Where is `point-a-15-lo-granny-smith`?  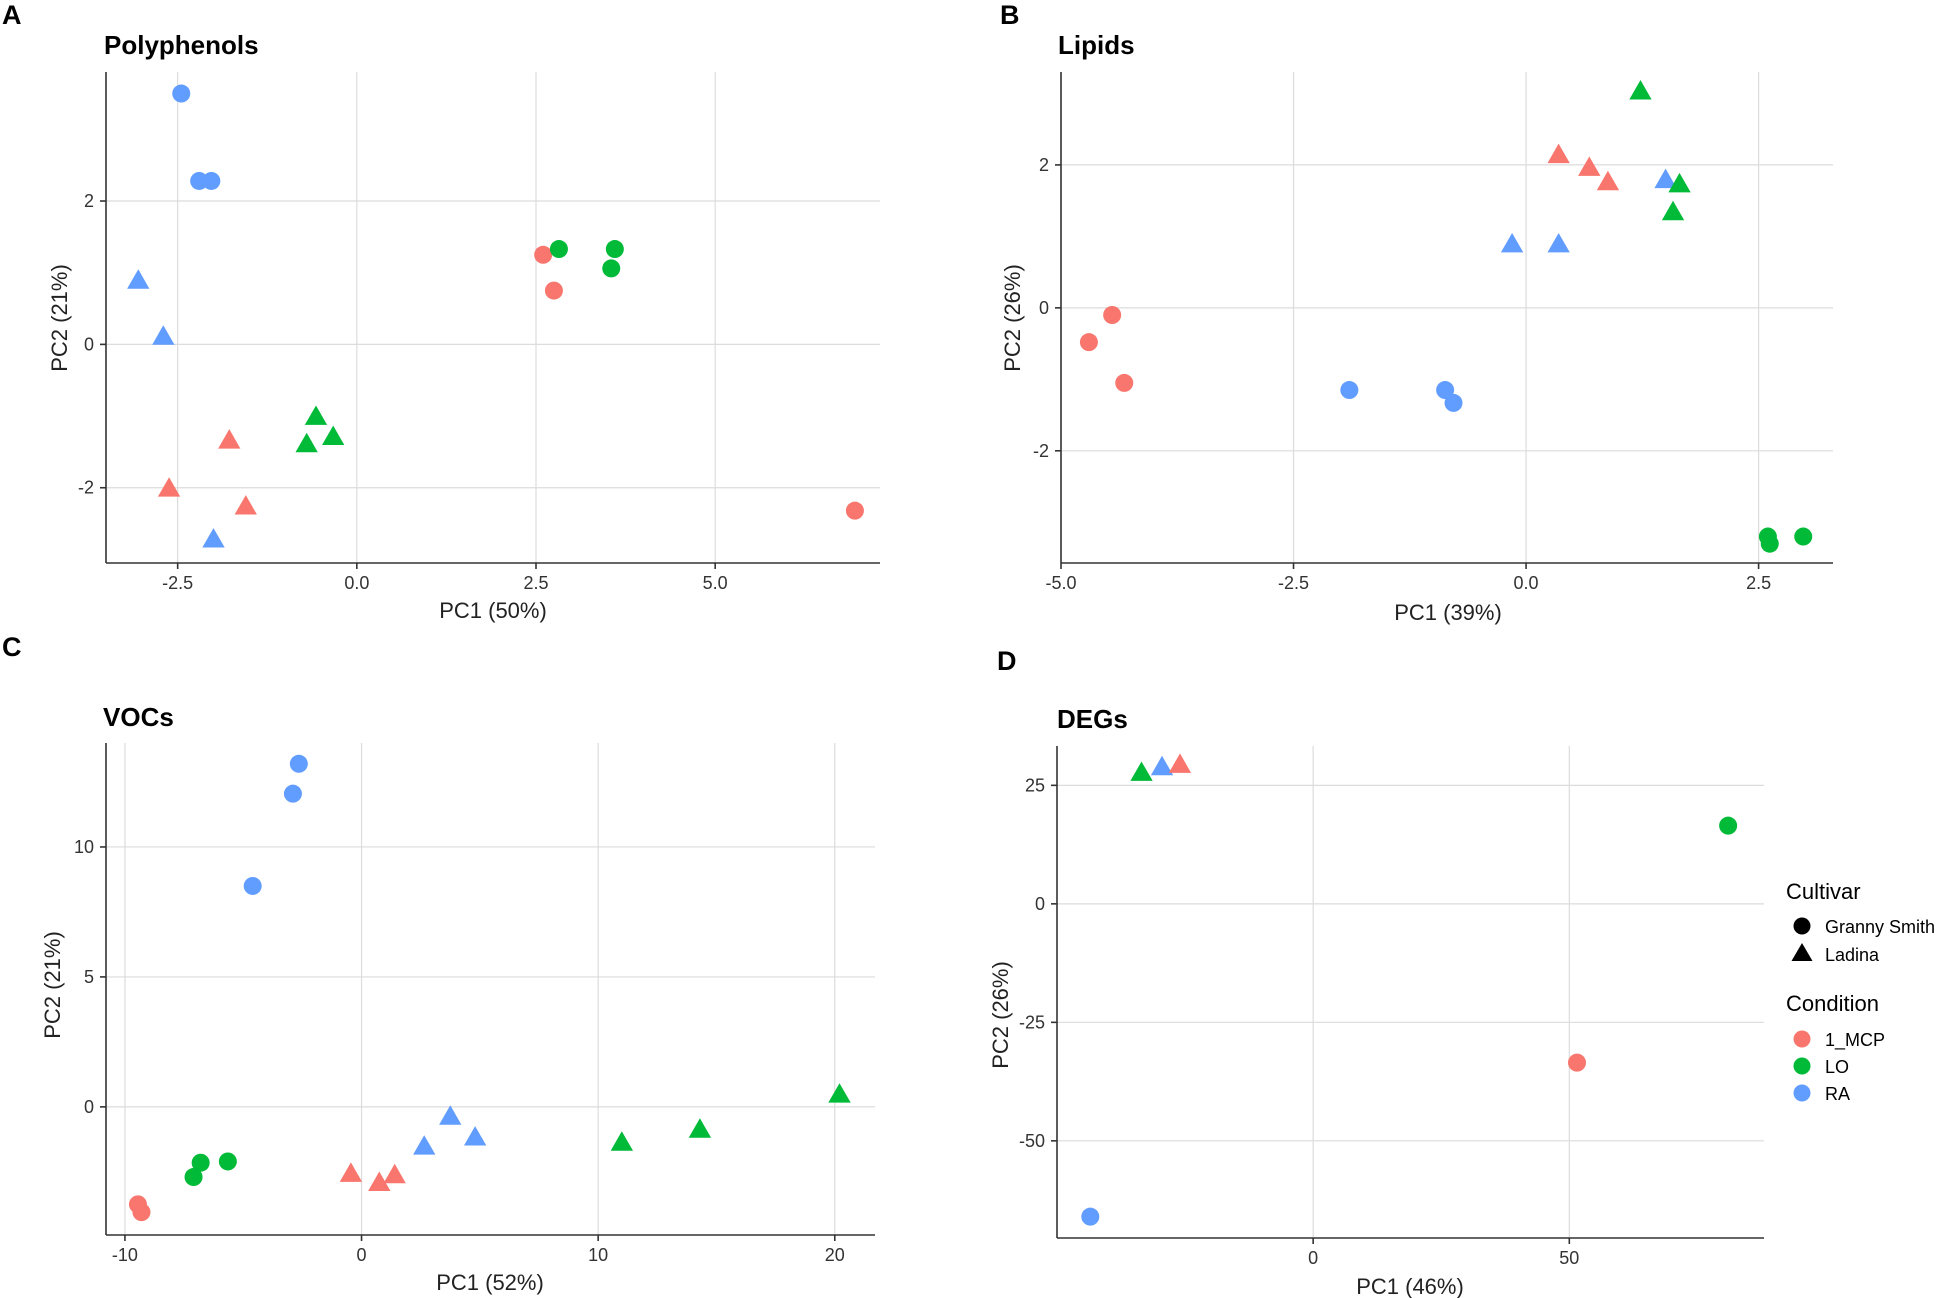
point-a-15-lo-granny-smith is located at coordinates (558, 249).